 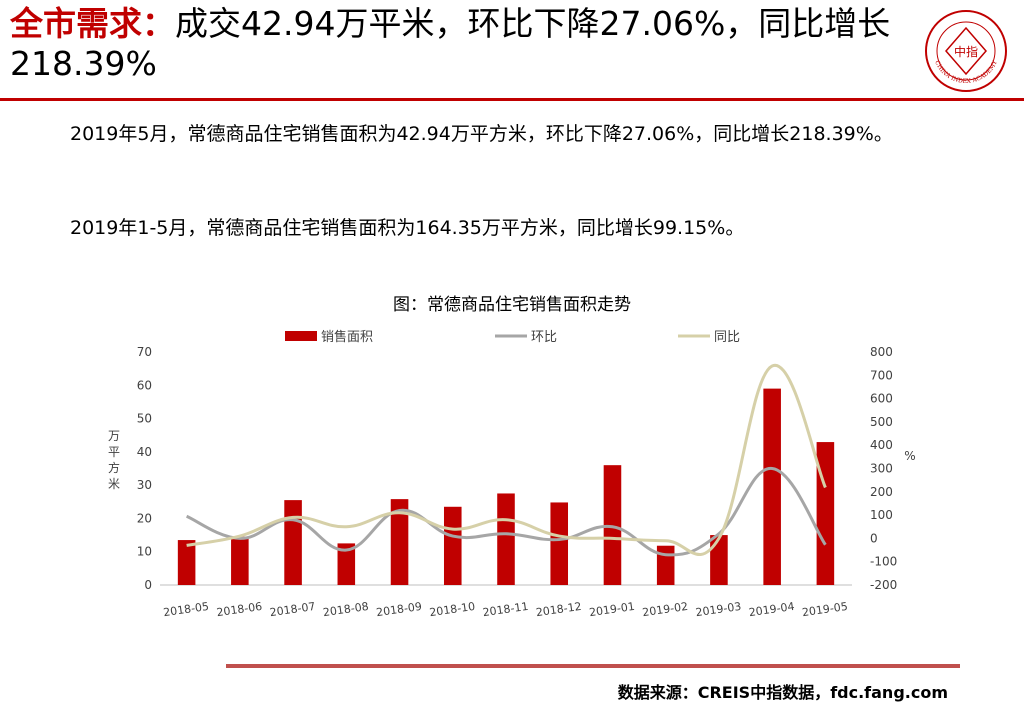 I want to click on x-tick-label: 2018-12, so click(x=558, y=609).